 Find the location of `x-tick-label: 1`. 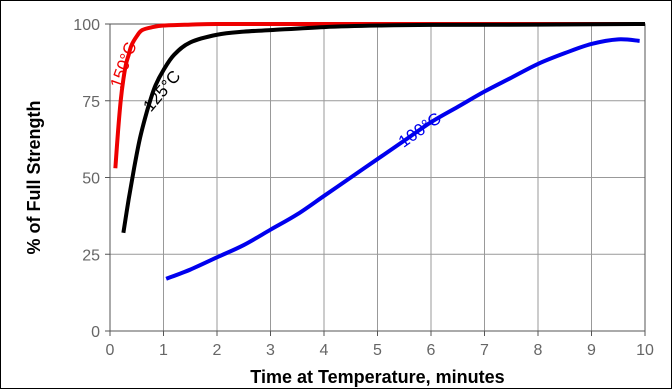

x-tick-label: 1 is located at coordinates (163, 350).